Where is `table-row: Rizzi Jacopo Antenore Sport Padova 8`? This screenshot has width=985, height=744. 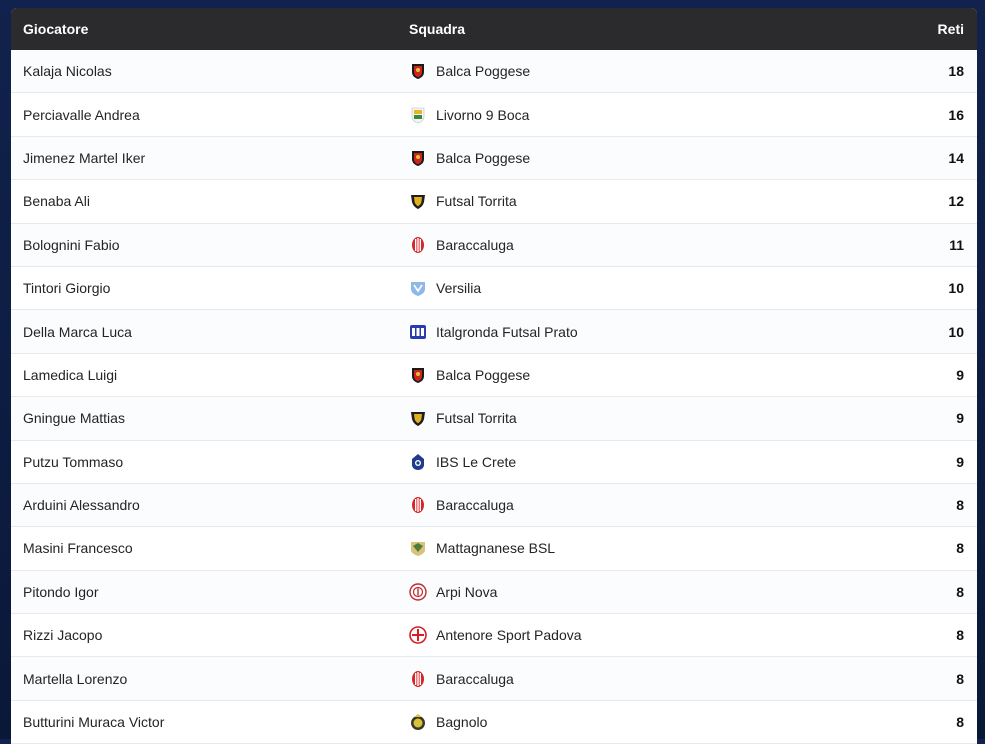 table-row: Rizzi Jacopo Antenore Sport Padova 8 is located at coordinates (494, 636).